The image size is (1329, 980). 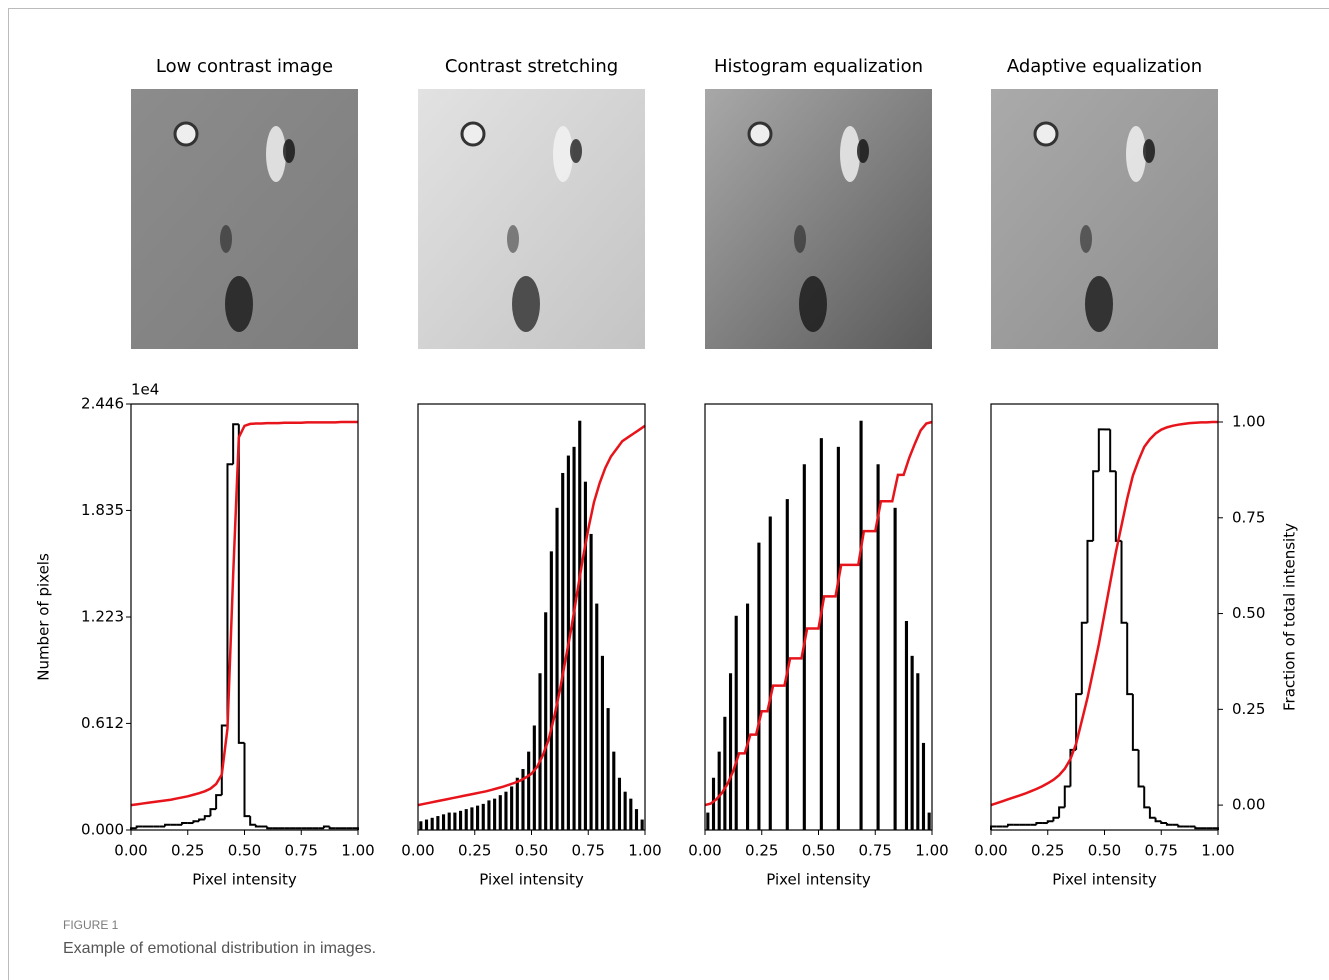 What do you see at coordinates (644, 851) in the screenshot?
I see `x-tick-label: 1.00` at bounding box center [644, 851].